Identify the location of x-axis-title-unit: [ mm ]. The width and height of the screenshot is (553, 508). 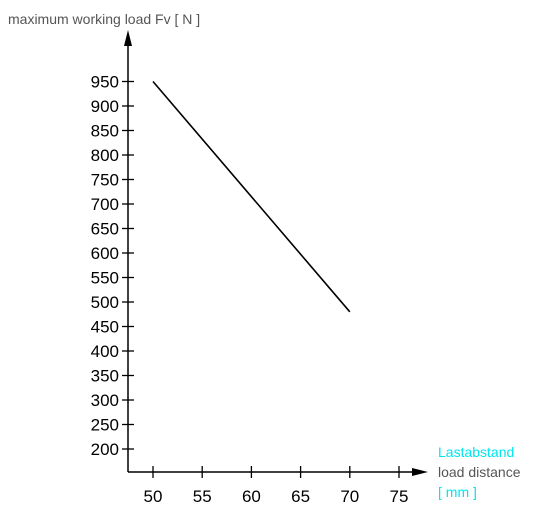
(457, 492).